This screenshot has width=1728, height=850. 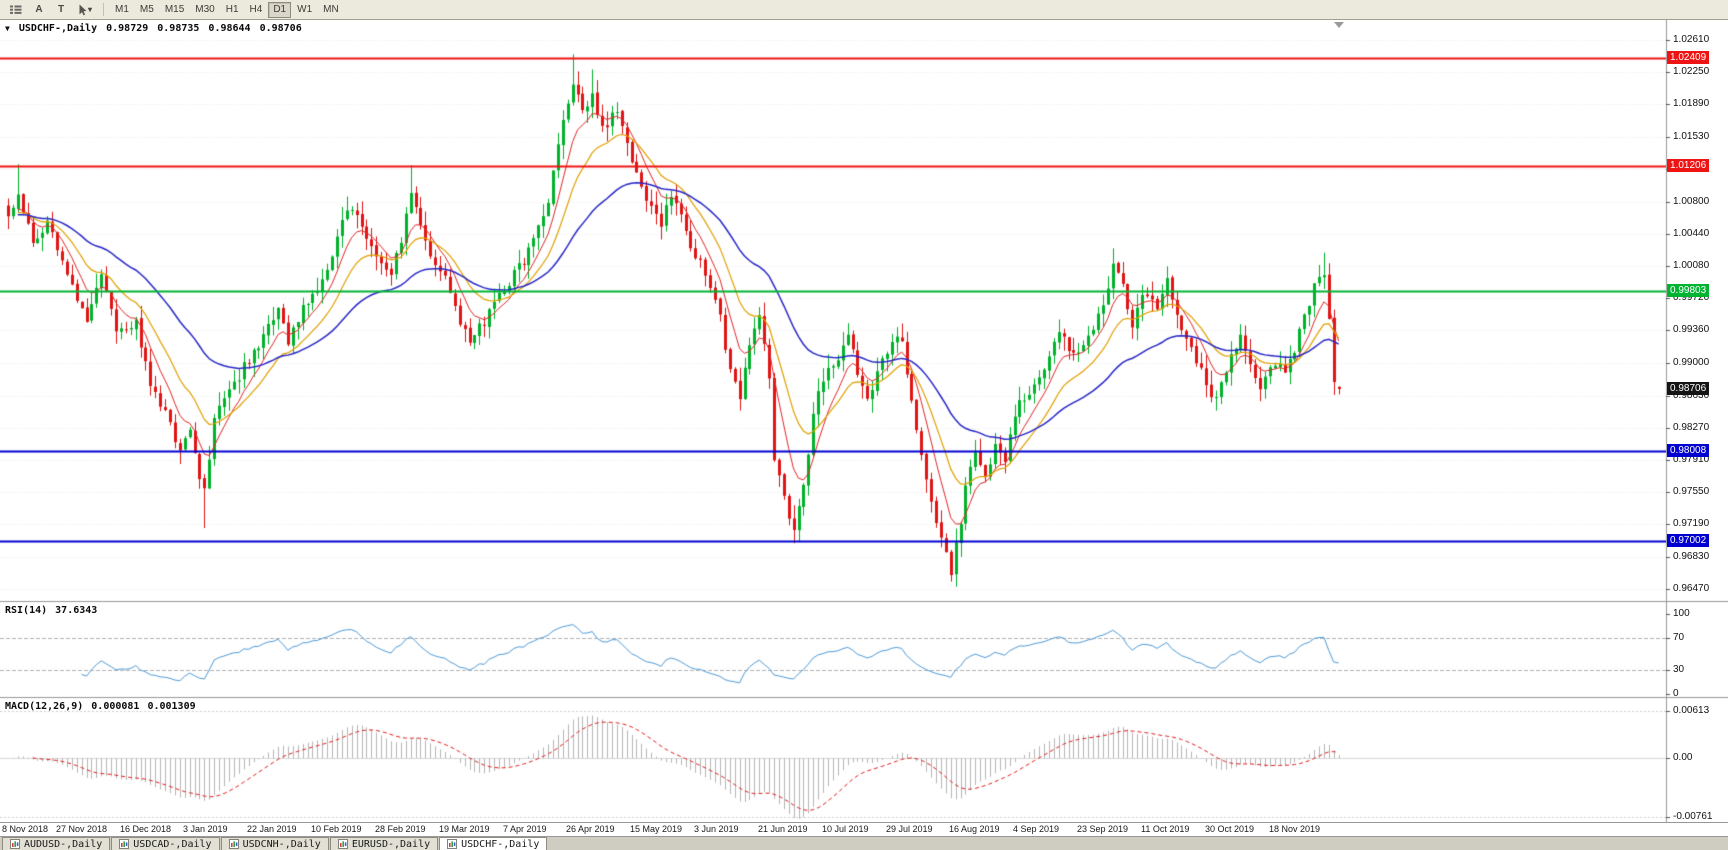 What do you see at coordinates (909, 829) in the screenshot?
I see `time-axis-label: 29 Jul 2019` at bounding box center [909, 829].